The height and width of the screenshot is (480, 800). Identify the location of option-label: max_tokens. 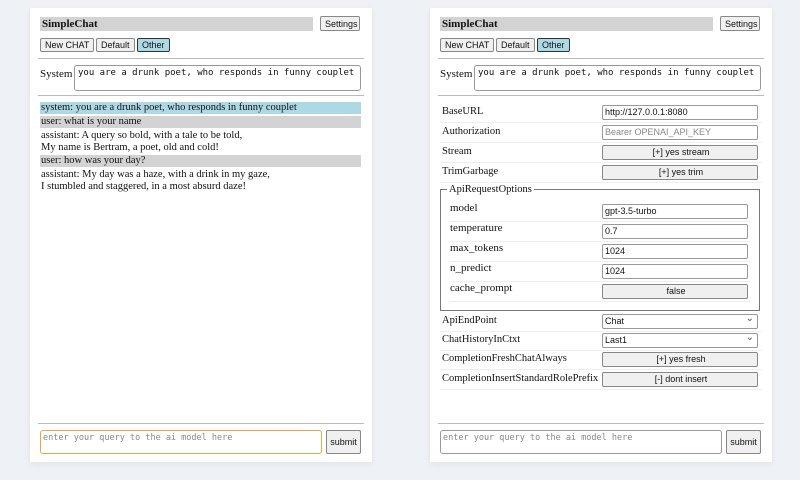
(477, 248).